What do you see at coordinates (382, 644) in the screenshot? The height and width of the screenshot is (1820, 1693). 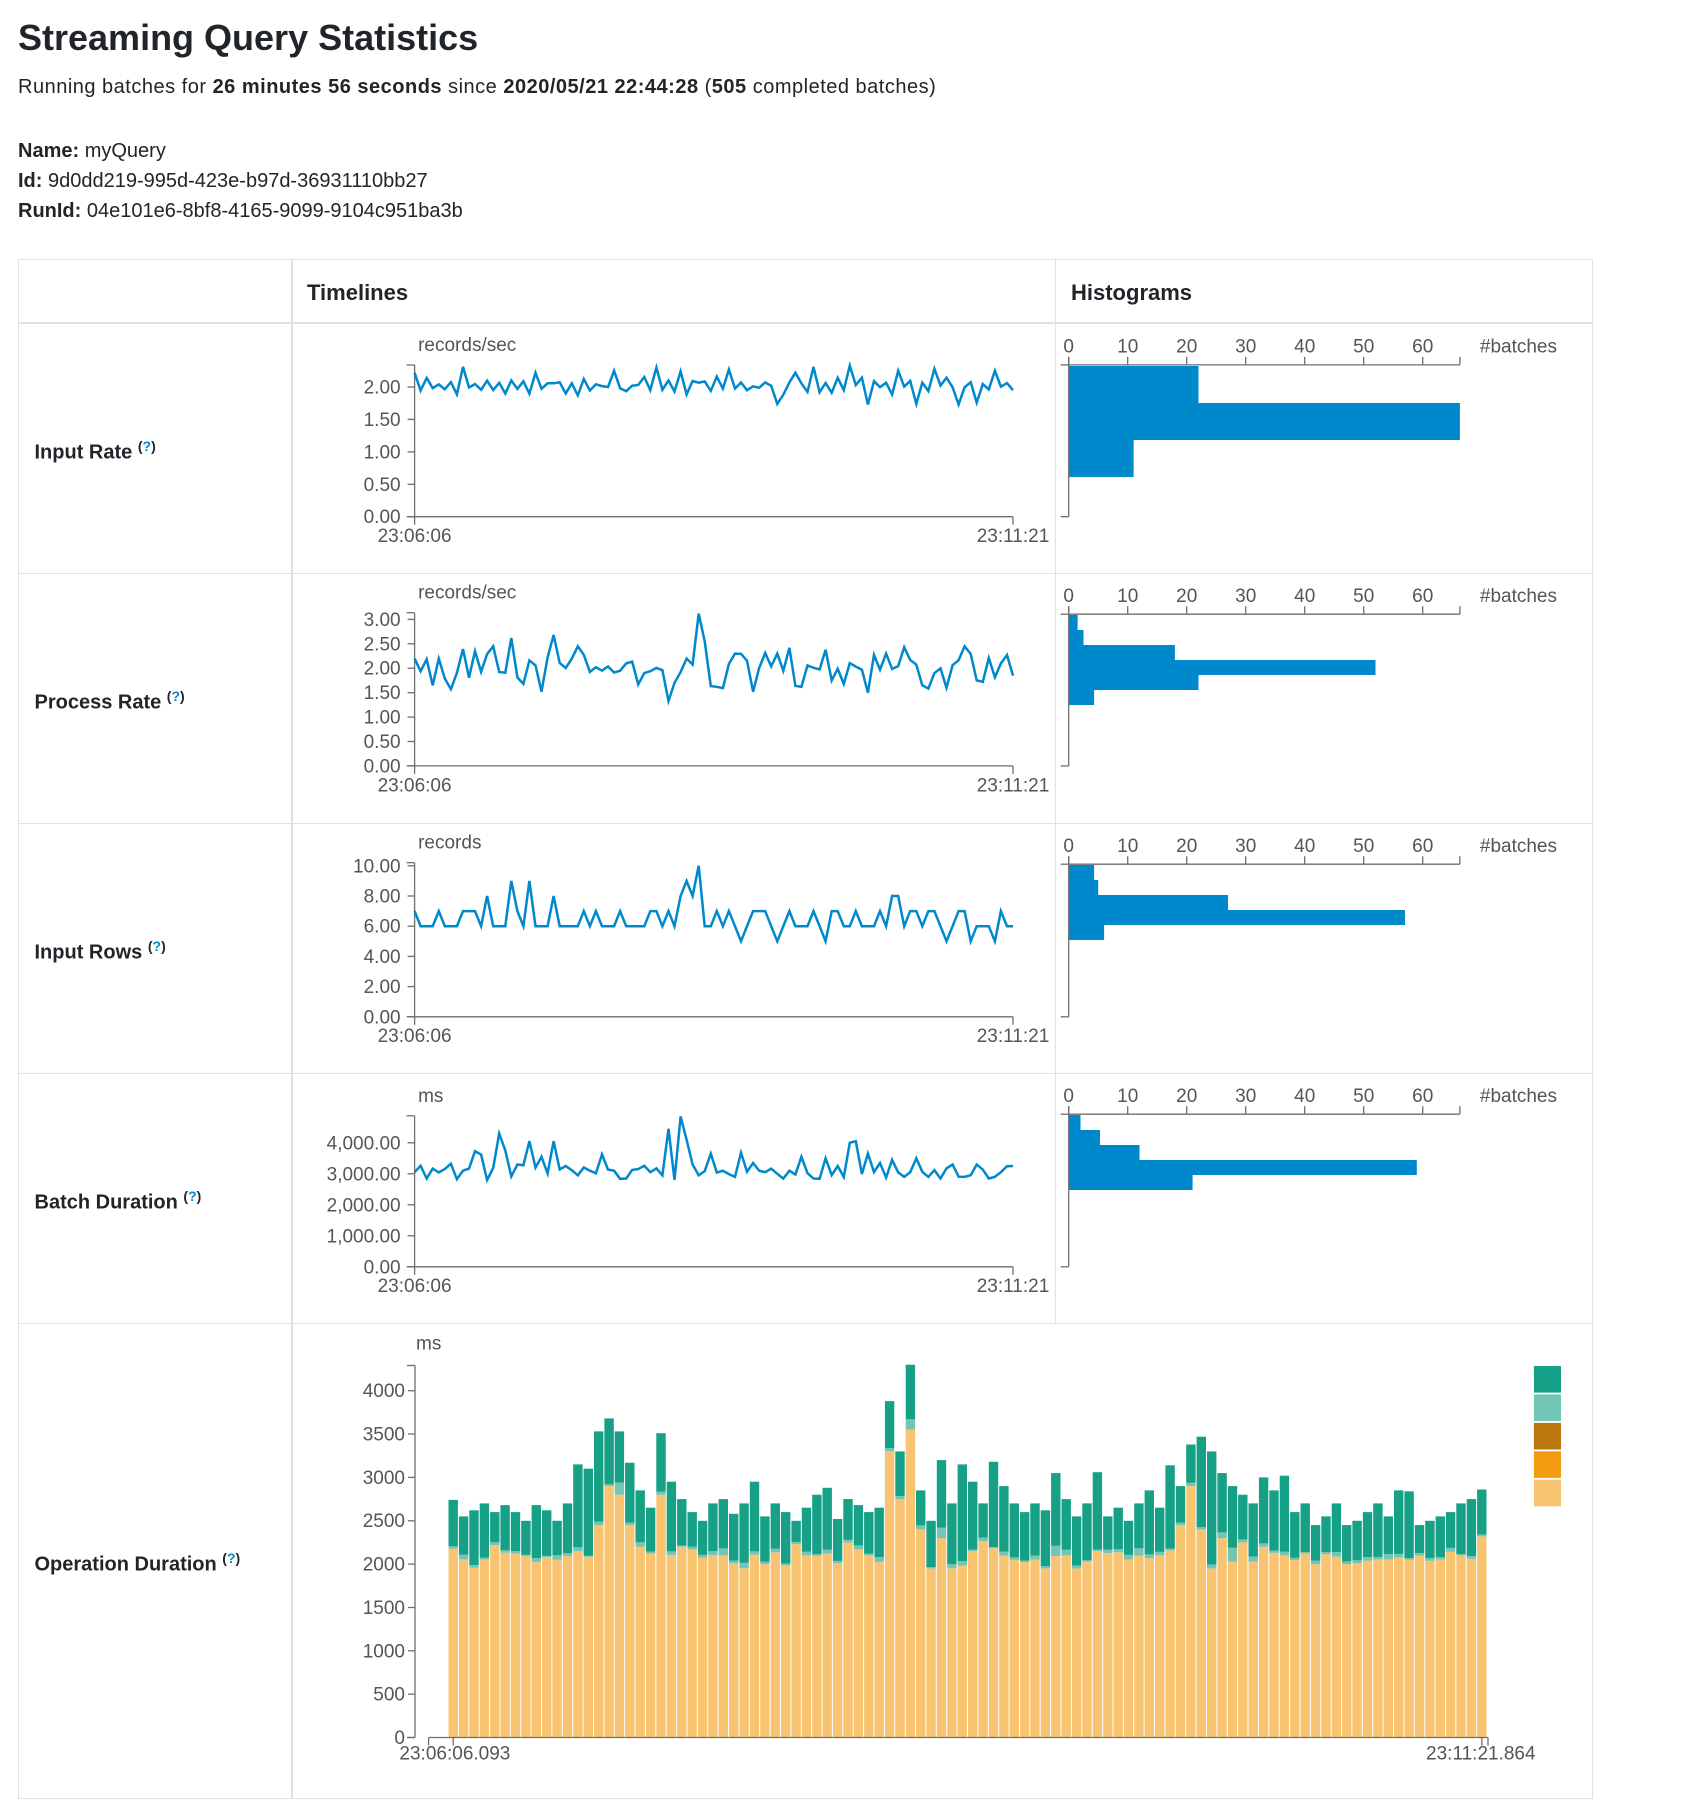 I see `svg-text: 2.50` at bounding box center [382, 644].